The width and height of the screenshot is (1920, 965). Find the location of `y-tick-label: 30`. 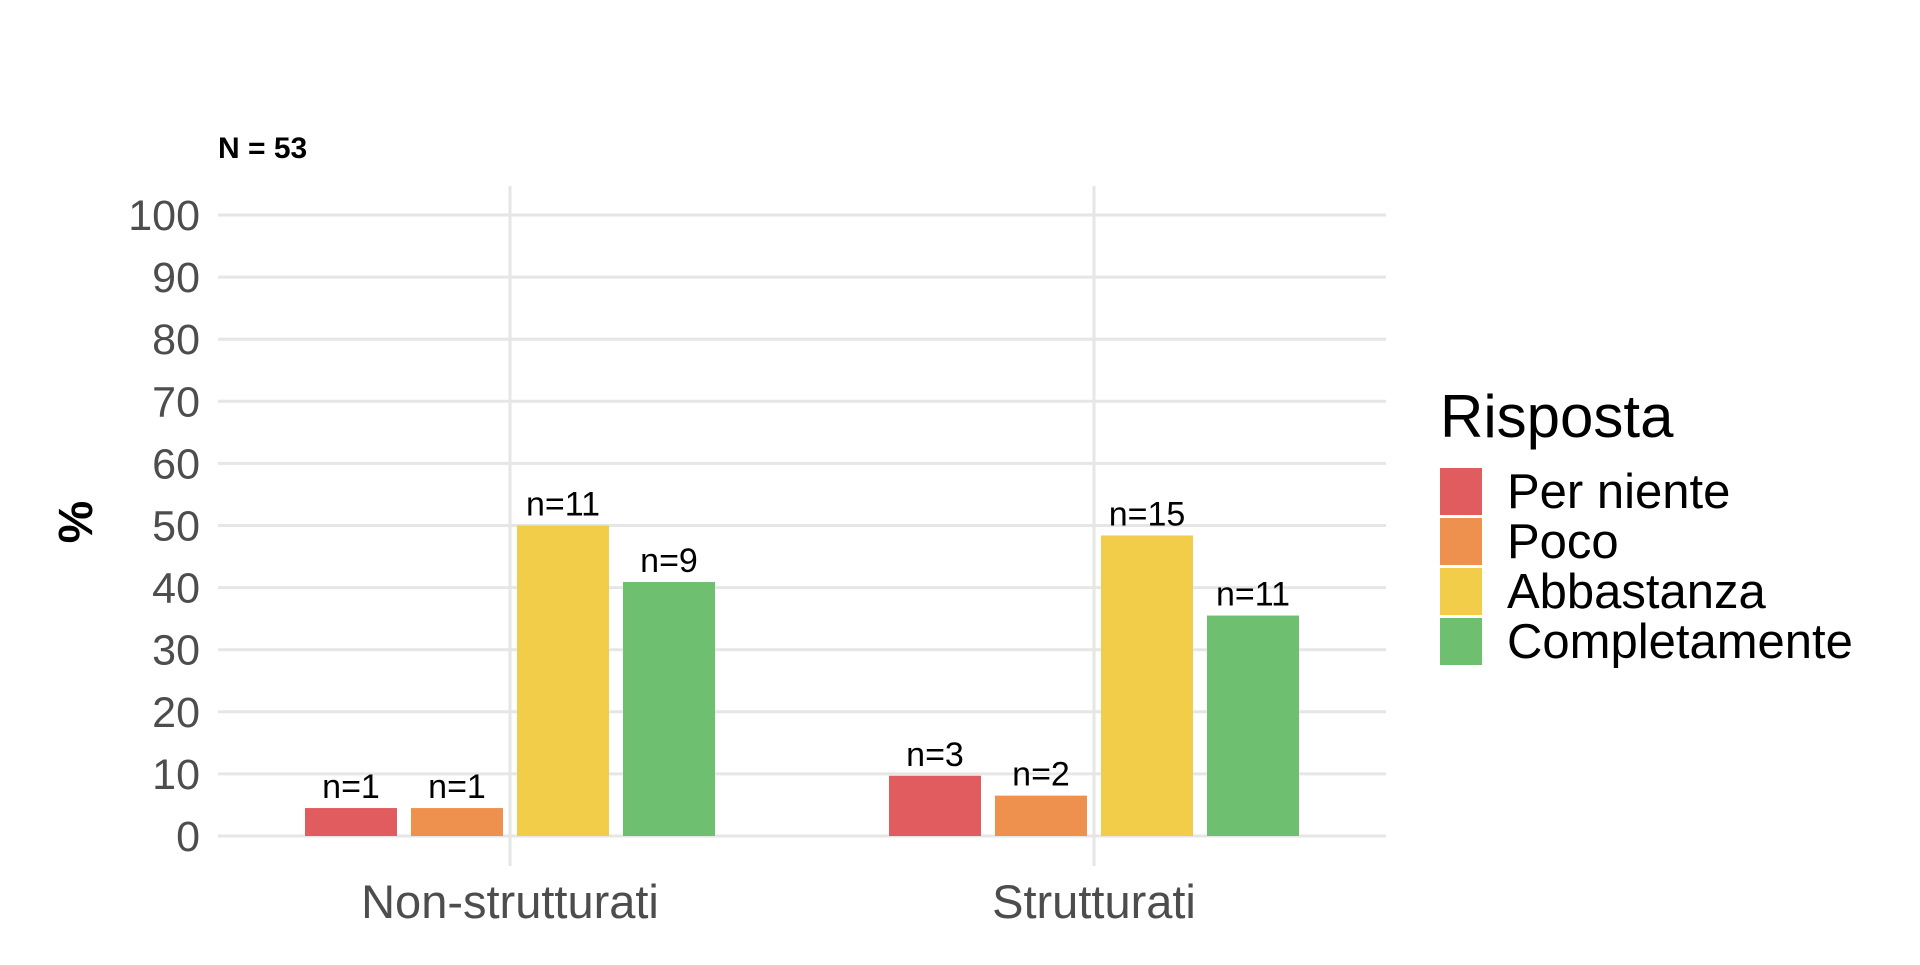

y-tick-label: 30 is located at coordinates (176, 651).